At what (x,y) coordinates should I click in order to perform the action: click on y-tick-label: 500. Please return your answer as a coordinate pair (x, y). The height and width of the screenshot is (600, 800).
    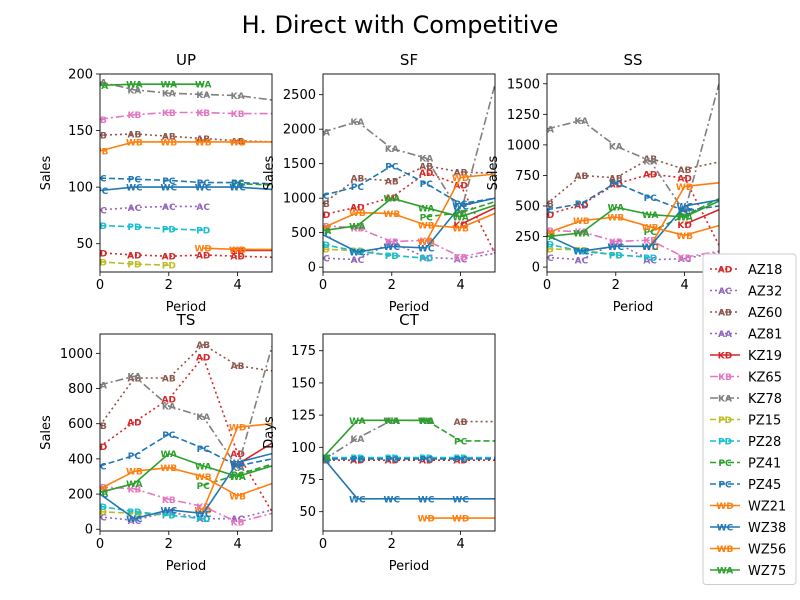
    Looking at the image, I should click on (303, 233).